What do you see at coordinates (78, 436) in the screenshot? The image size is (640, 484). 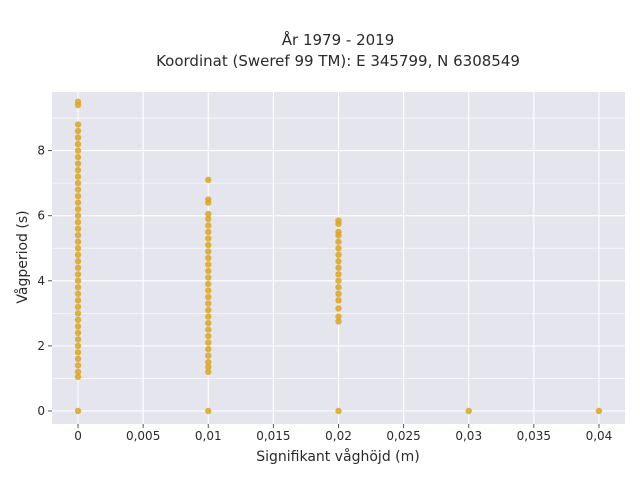 I see `x-tick-label: 0` at bounding box center [78, 436].